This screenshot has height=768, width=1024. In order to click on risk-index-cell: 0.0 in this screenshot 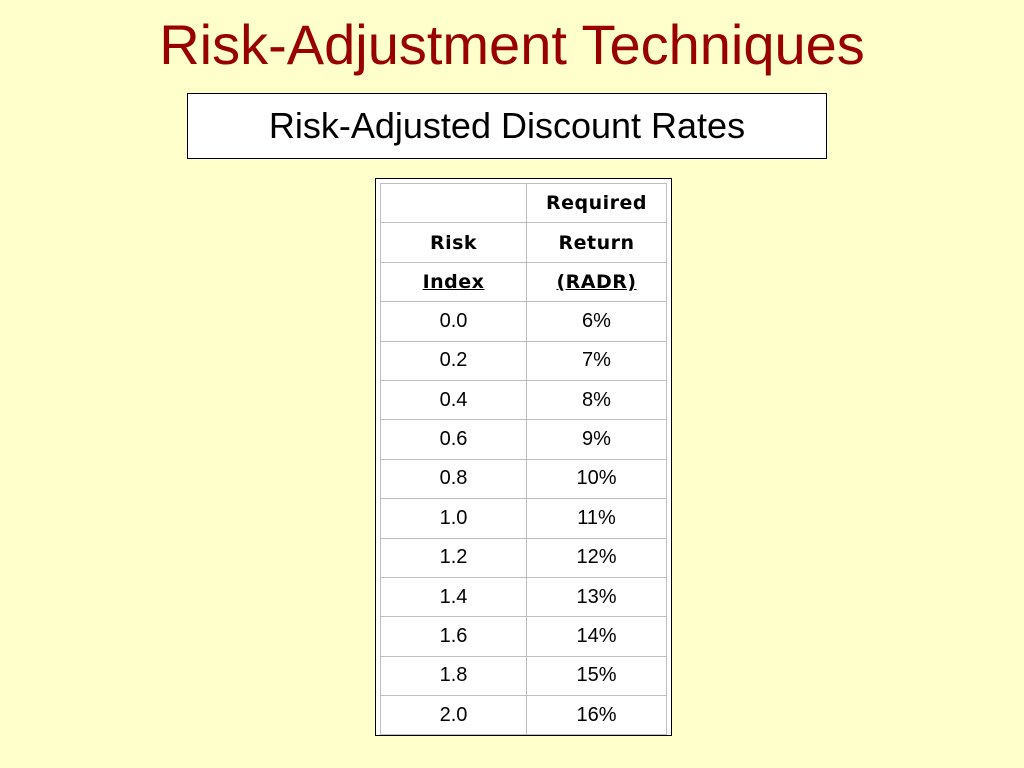, I will do `click(453, 321)`.